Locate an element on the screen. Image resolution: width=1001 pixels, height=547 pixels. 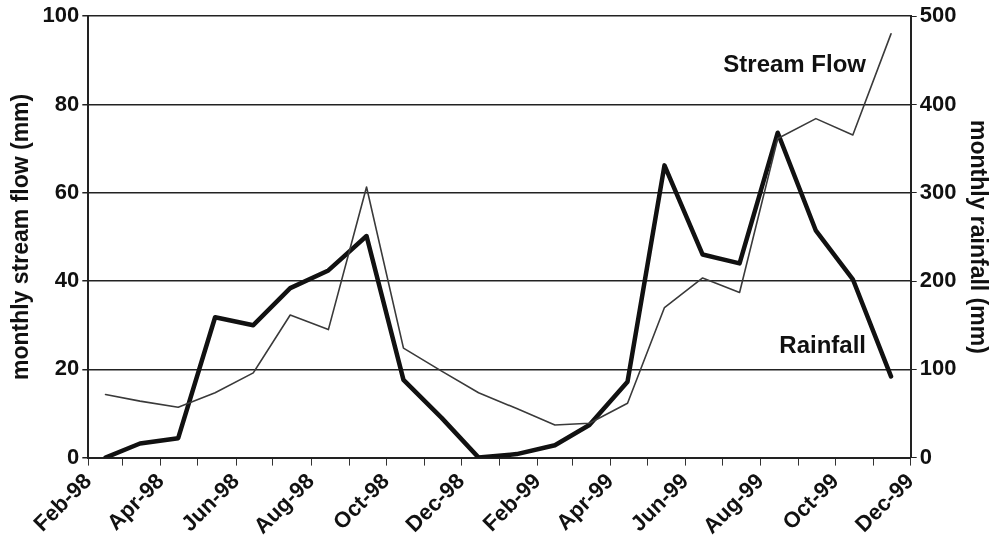
y-tick-label: 20 is located at coordinates (67, 368).